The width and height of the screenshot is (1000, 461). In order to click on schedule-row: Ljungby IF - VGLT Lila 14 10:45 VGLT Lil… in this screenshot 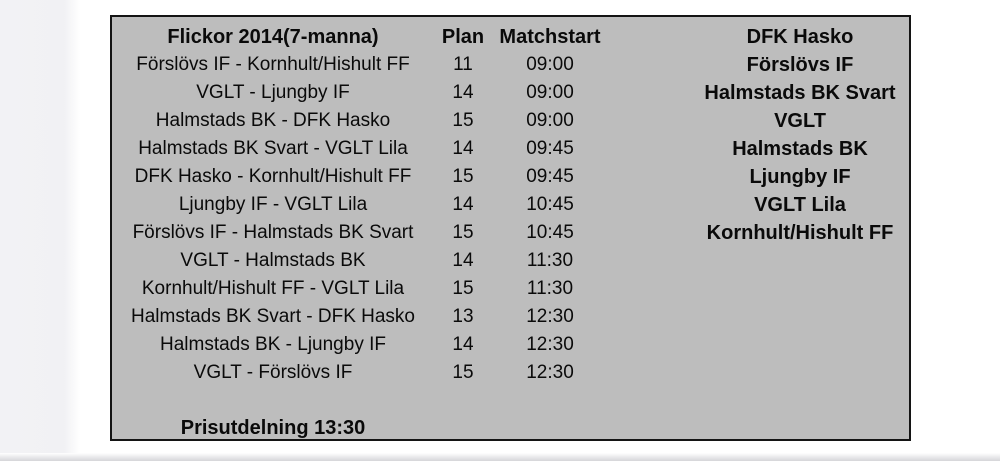, I will do `click(510, 205)`.